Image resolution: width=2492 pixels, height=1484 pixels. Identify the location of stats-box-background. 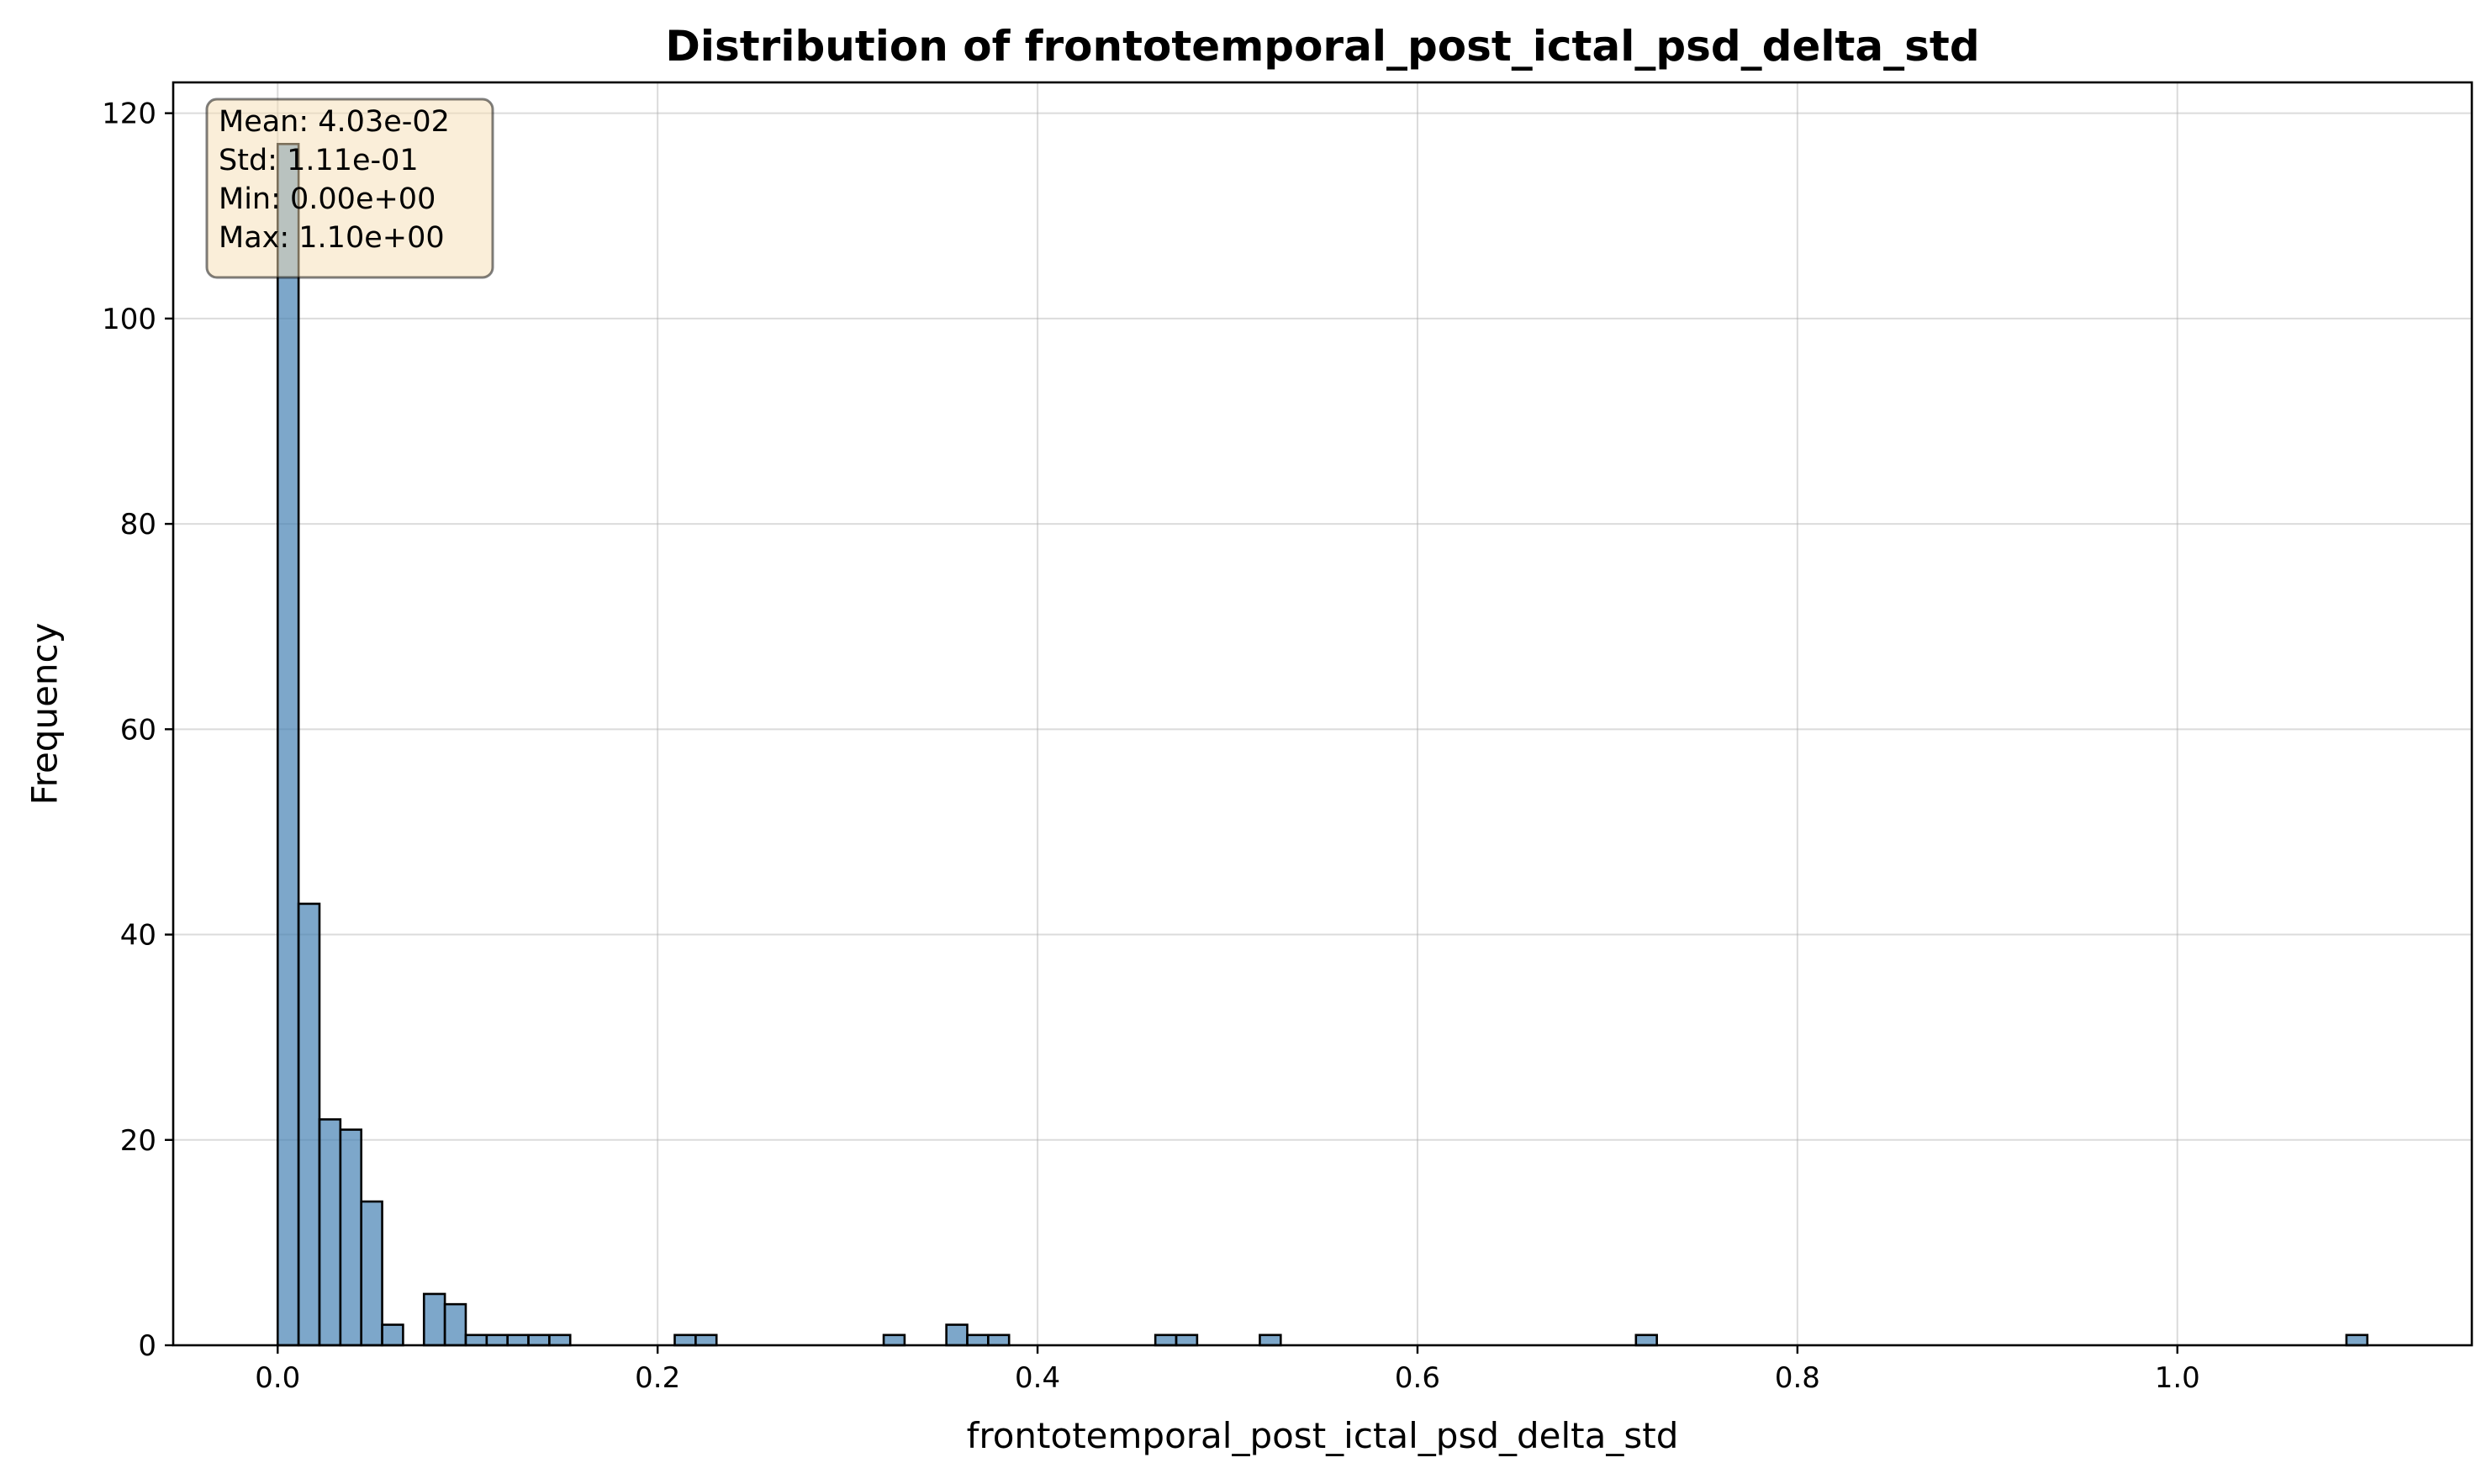
(349, 188).